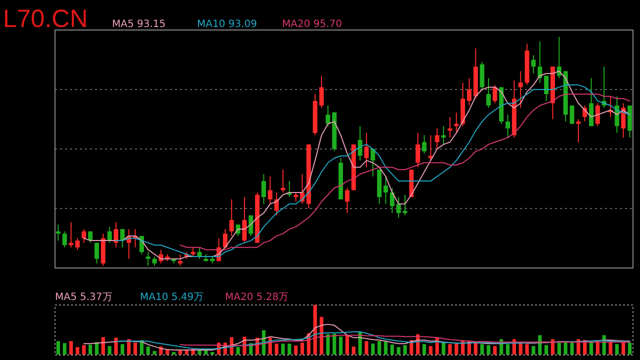 This screenshot has width=640, height=360. Describe the element at coordinates (45, 19) in the screenshot. I see `chart-title: L70.CN` at that location.